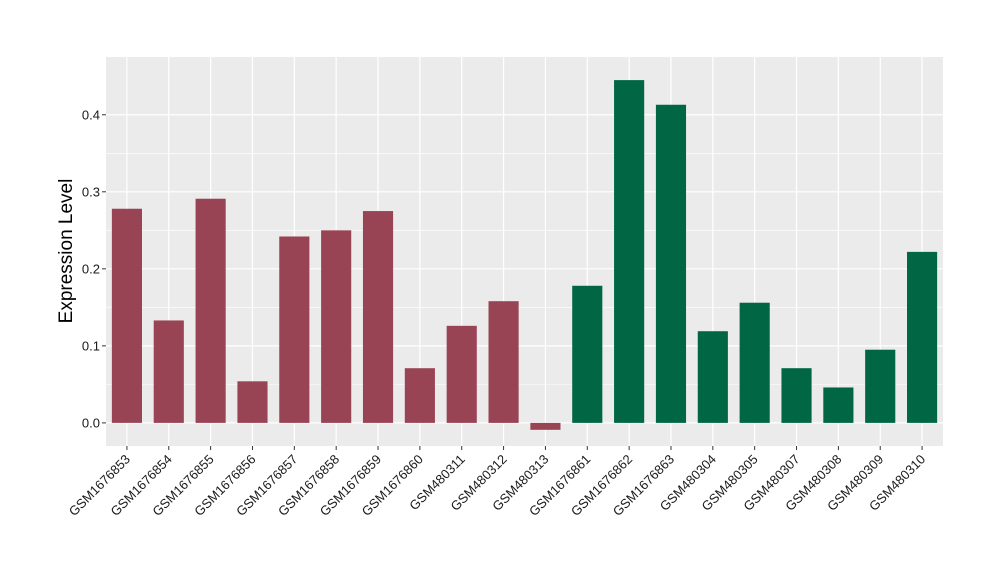 This screenshot has width=1000, height=580. I want to click on bar-gsm480305, so click(754, 362).